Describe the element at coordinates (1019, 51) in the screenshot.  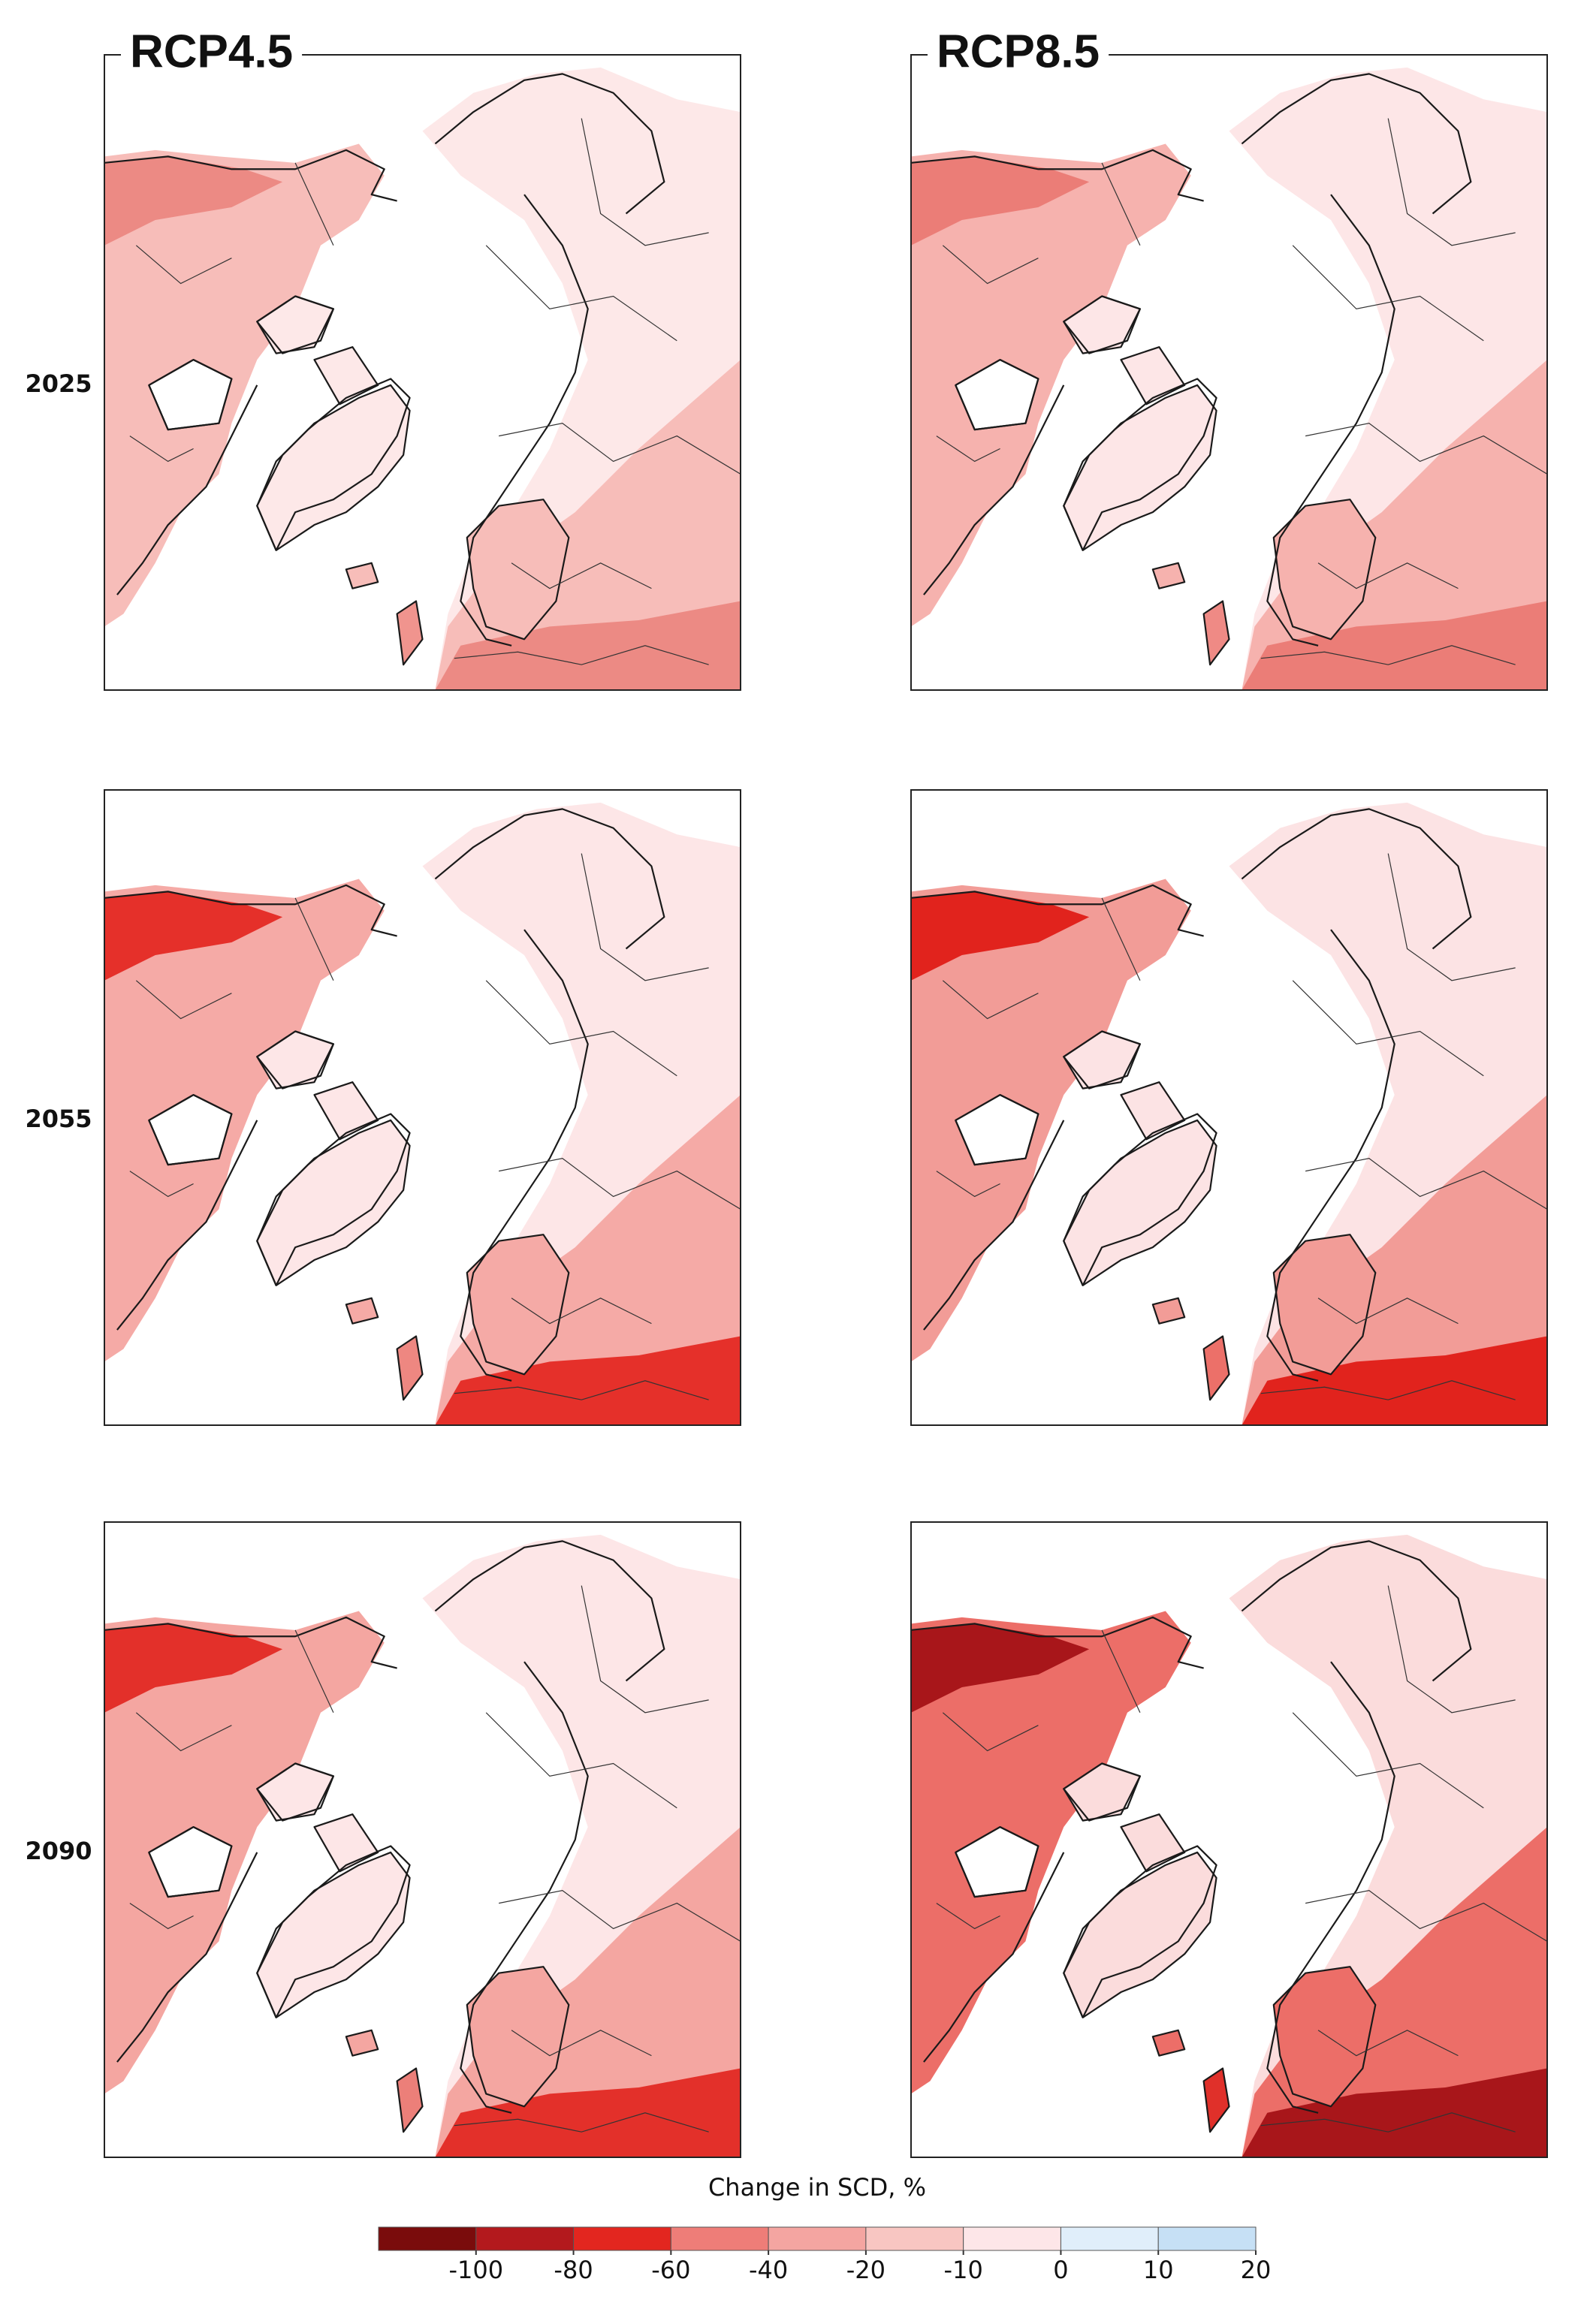
I see `column-title: RCP8.5` at that location.